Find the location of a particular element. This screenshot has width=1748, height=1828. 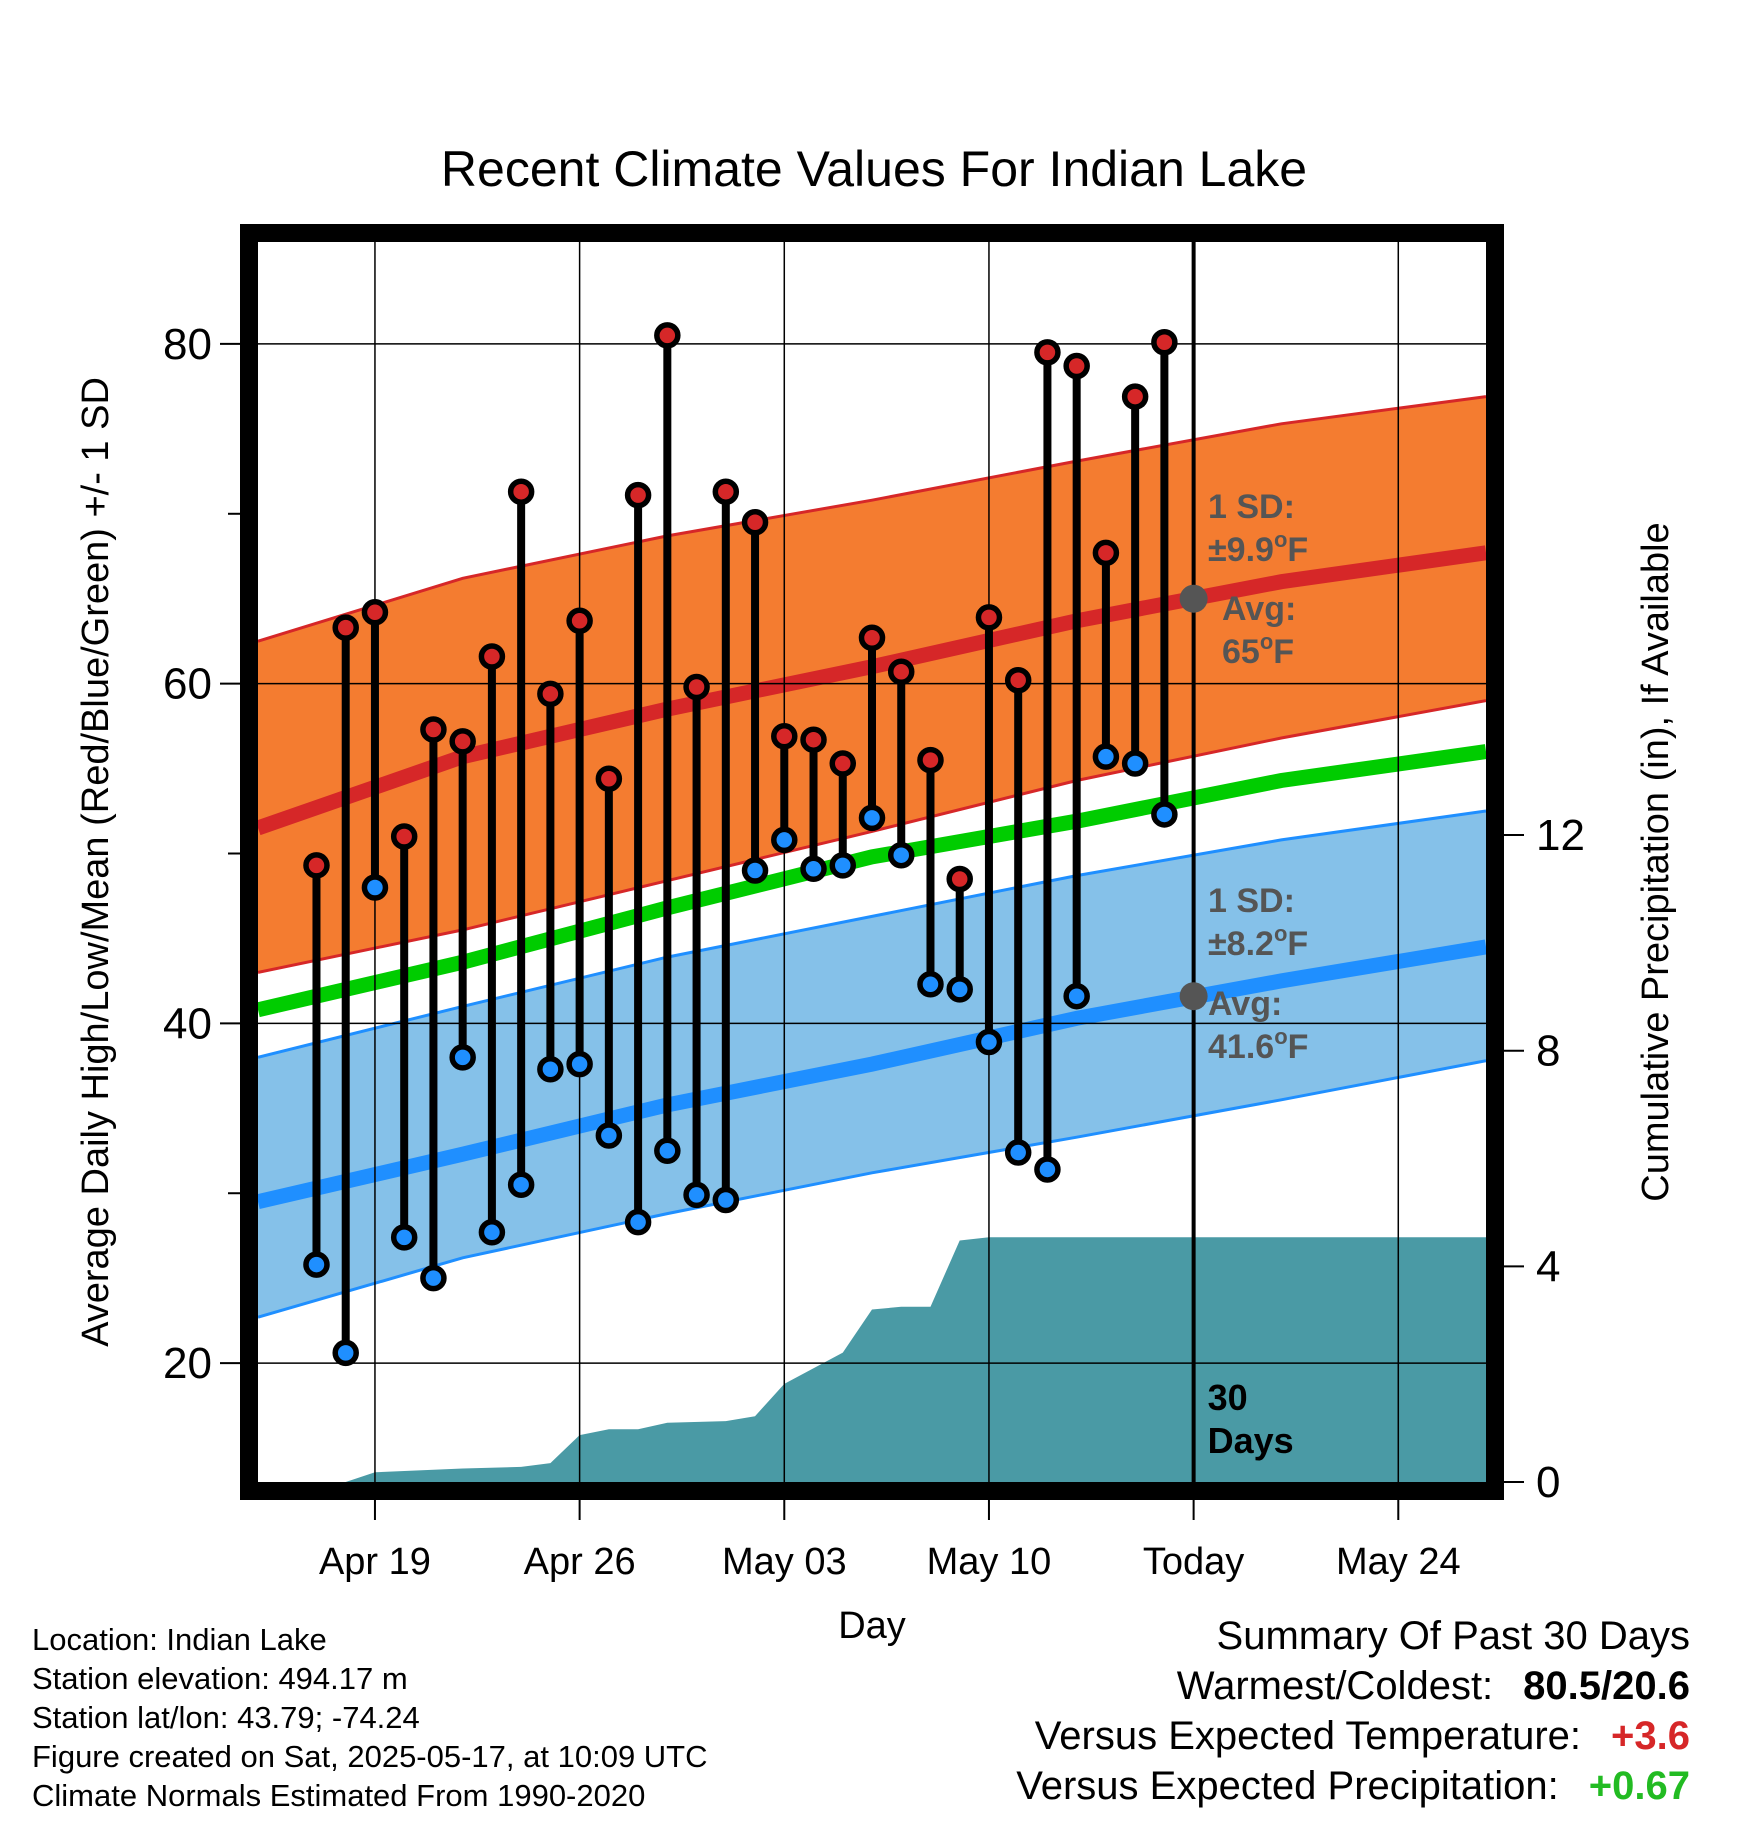

days-window-number: 30 is located at coordinates (1228, 1397).